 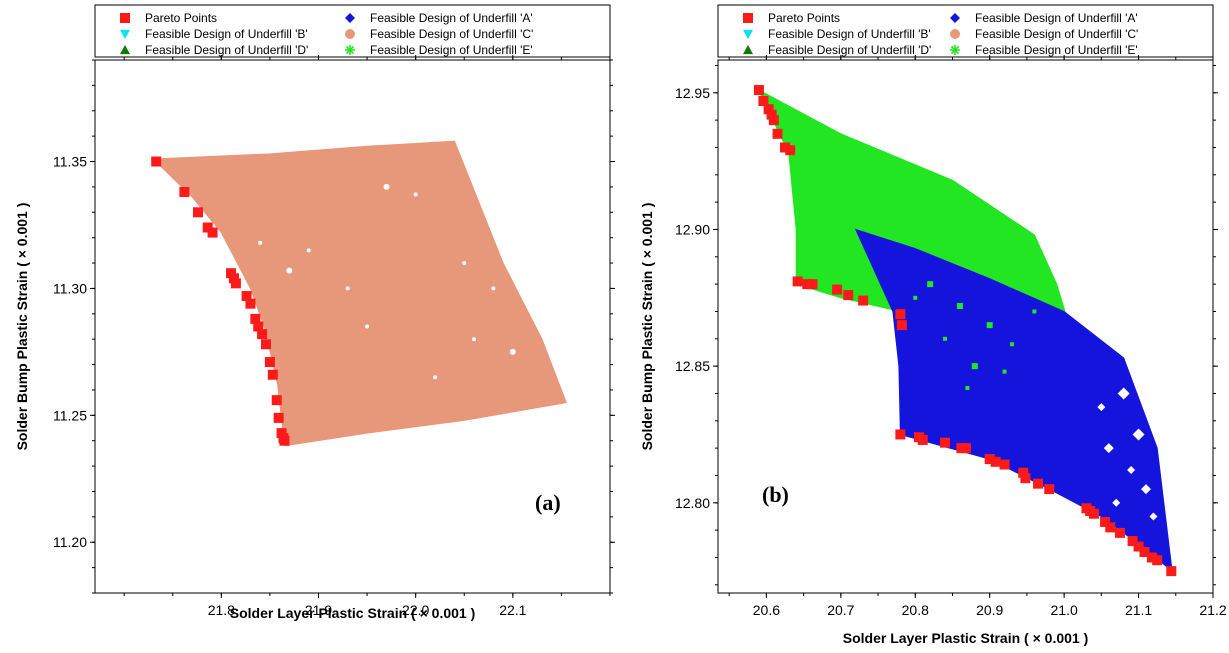 I want to click on y-tick-label: 12.80, so click(x=692, y=503).